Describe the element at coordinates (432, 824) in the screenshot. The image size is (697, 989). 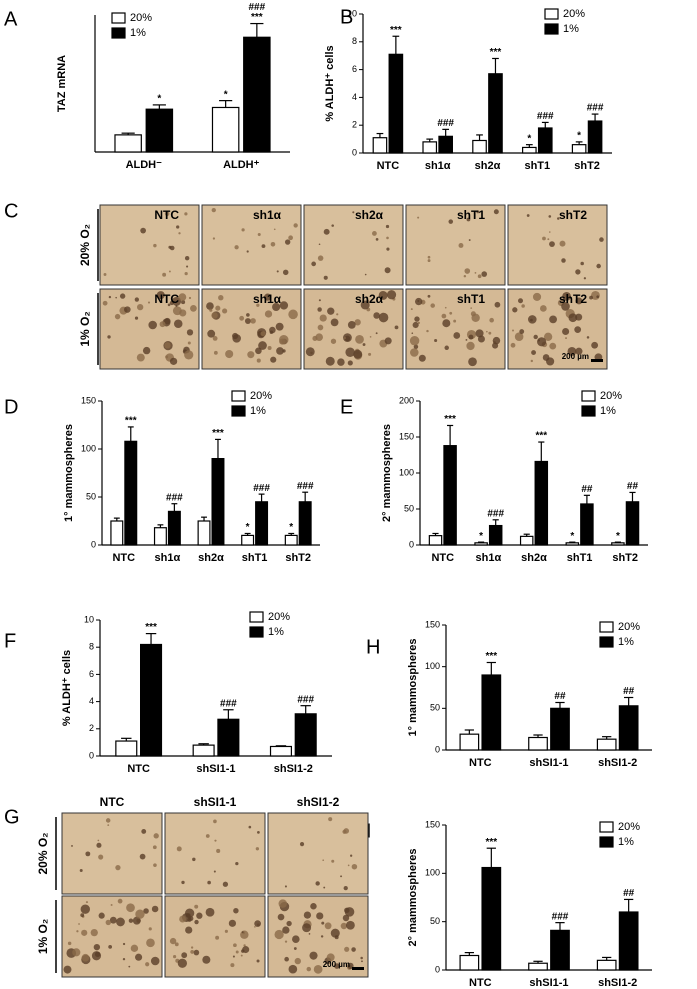
I see `y-tick-label: 150` at that location.